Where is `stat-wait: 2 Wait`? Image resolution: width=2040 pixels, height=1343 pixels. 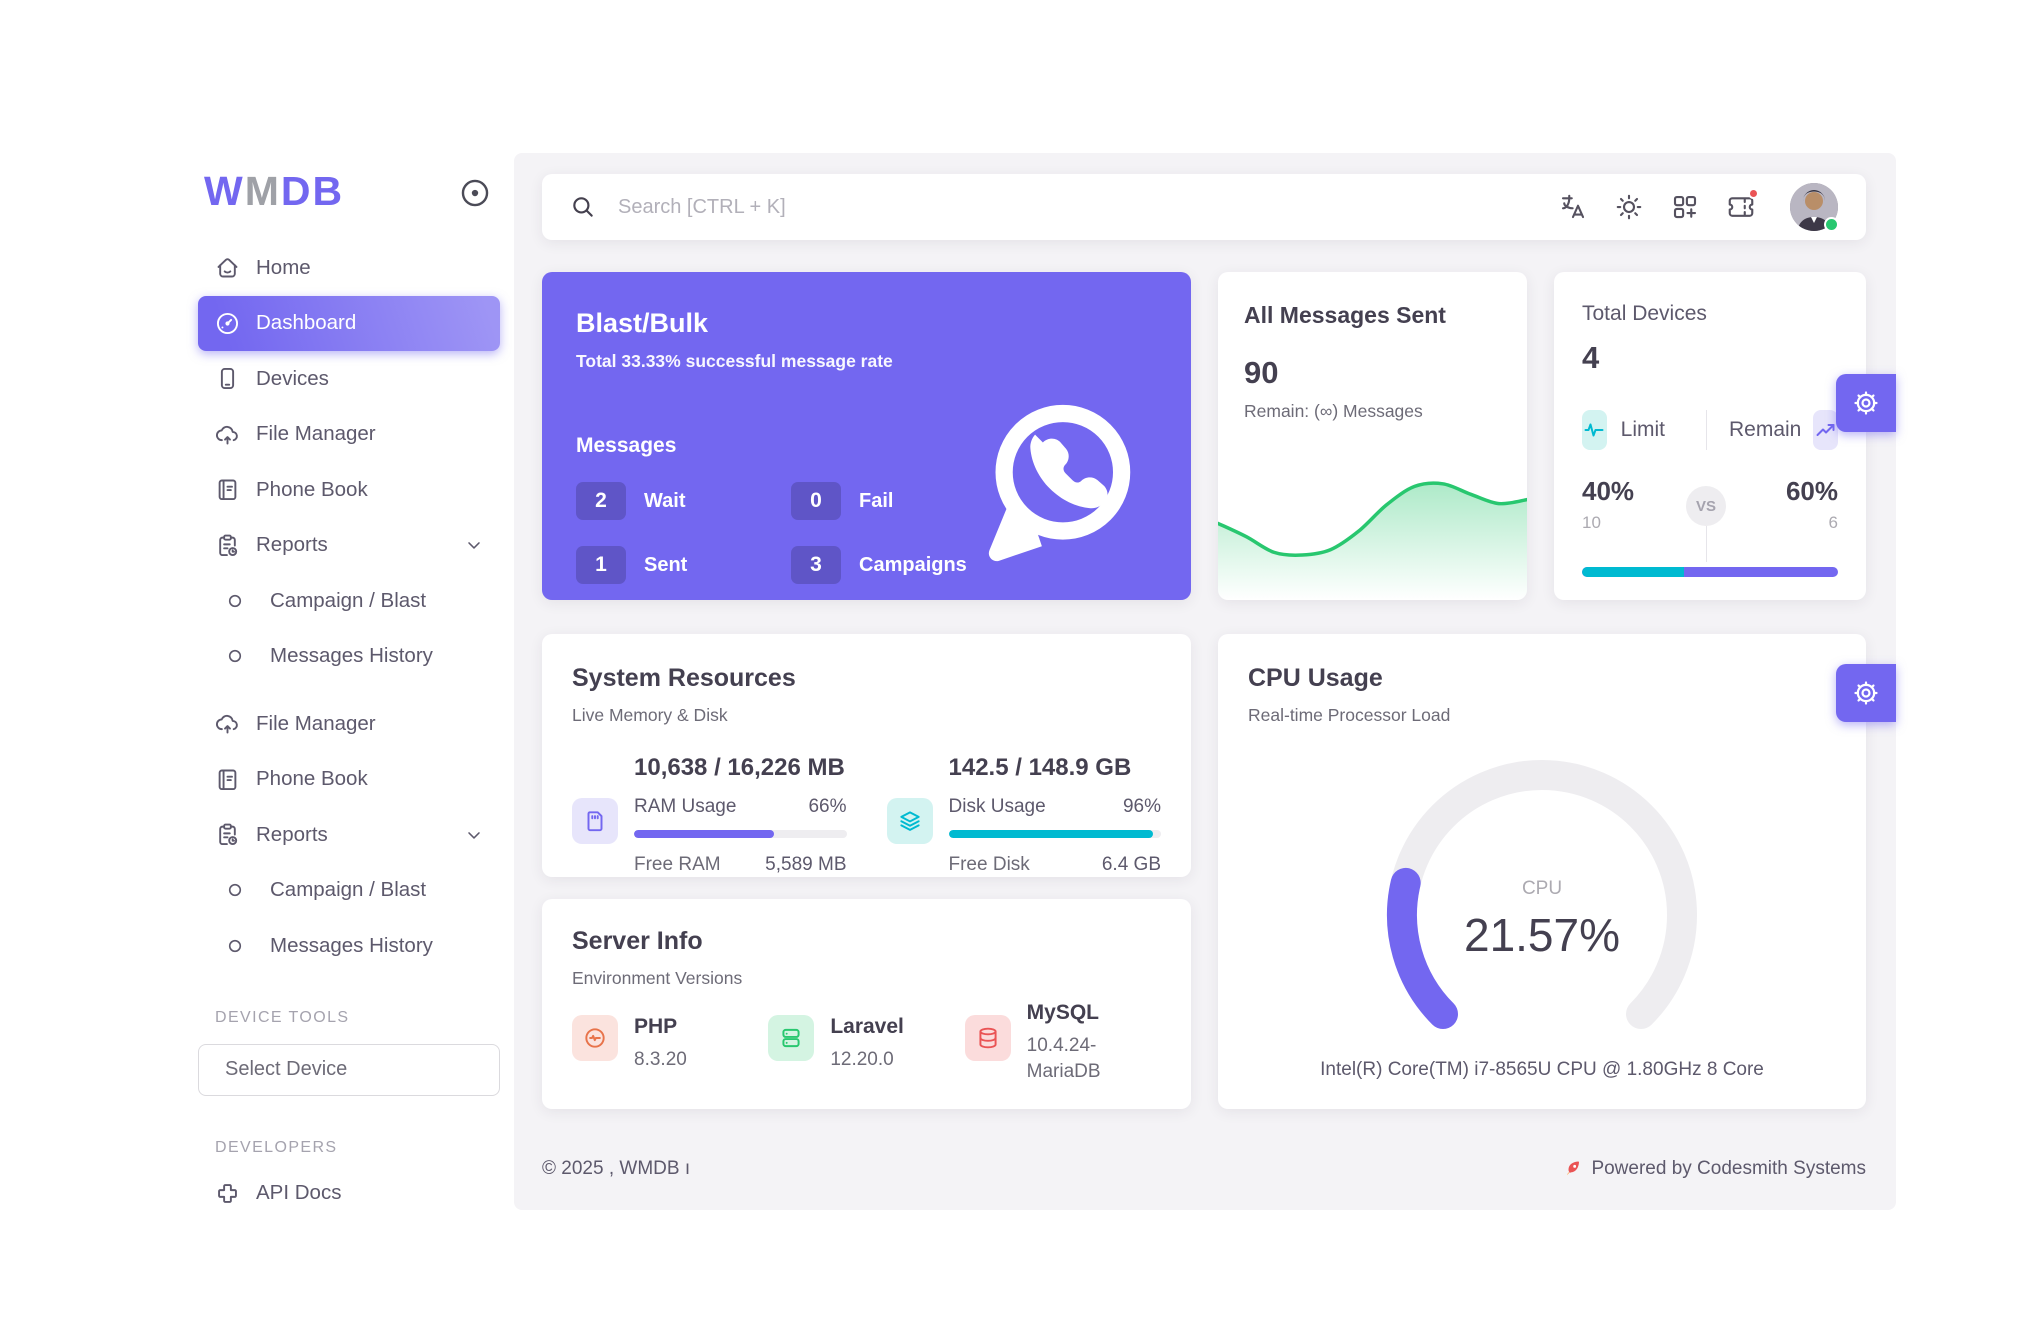 stat-wait: 2 Wait is located at coordinates (683, 501).